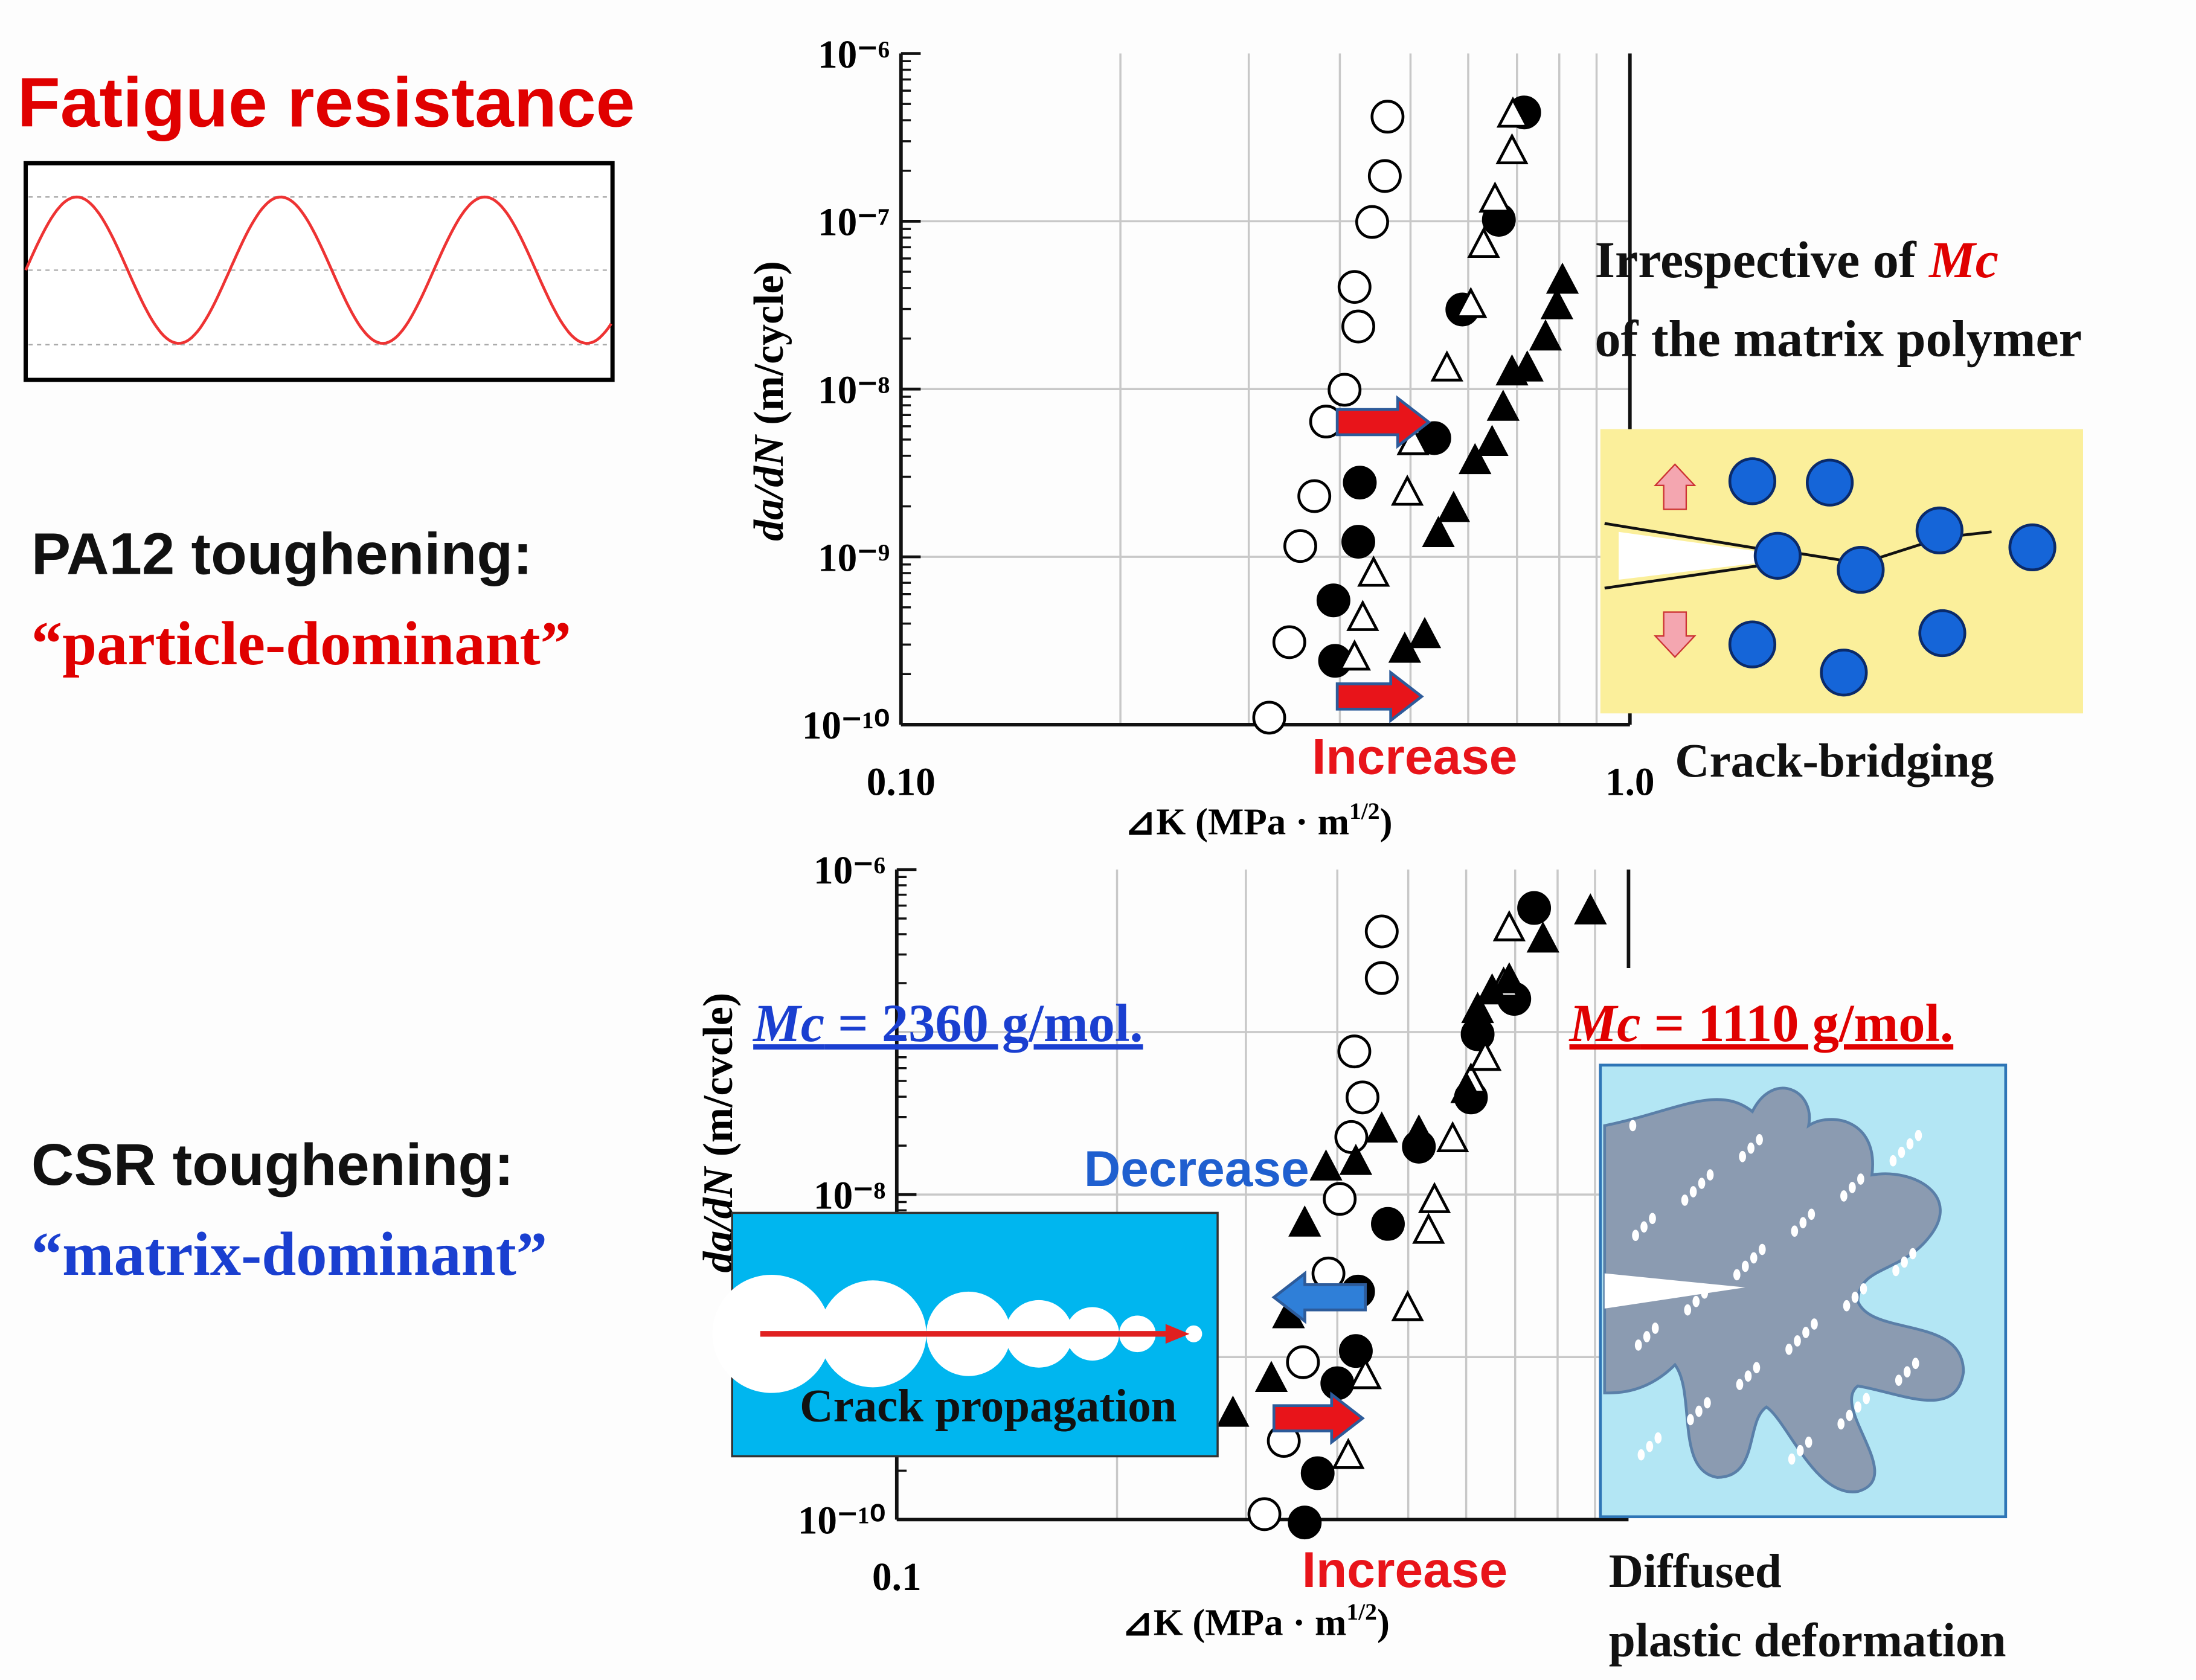 The width and height of the screenshot is (2196, 1680). Describe the element at coordinates (983, 1023) in the screenshot. I see `annotation-part: = 2360 g/mol.` at that location.